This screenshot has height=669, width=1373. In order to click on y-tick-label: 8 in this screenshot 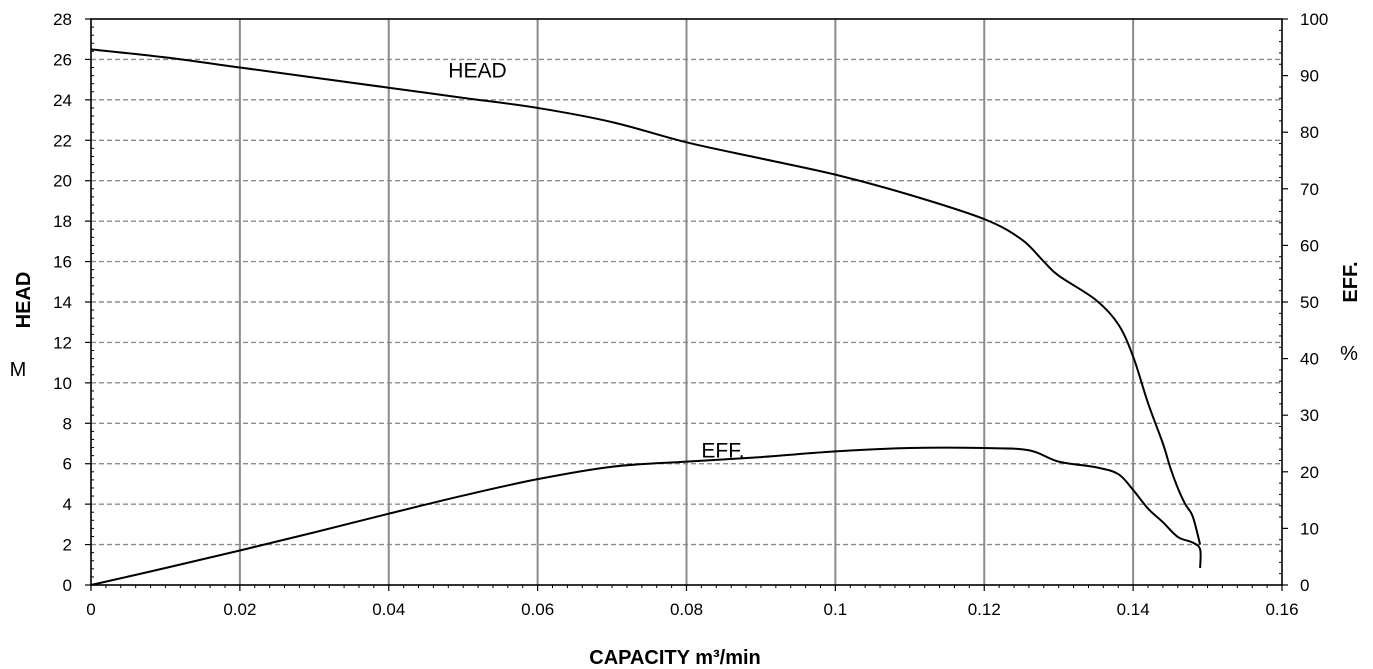, I will do `click(67, 423)`.